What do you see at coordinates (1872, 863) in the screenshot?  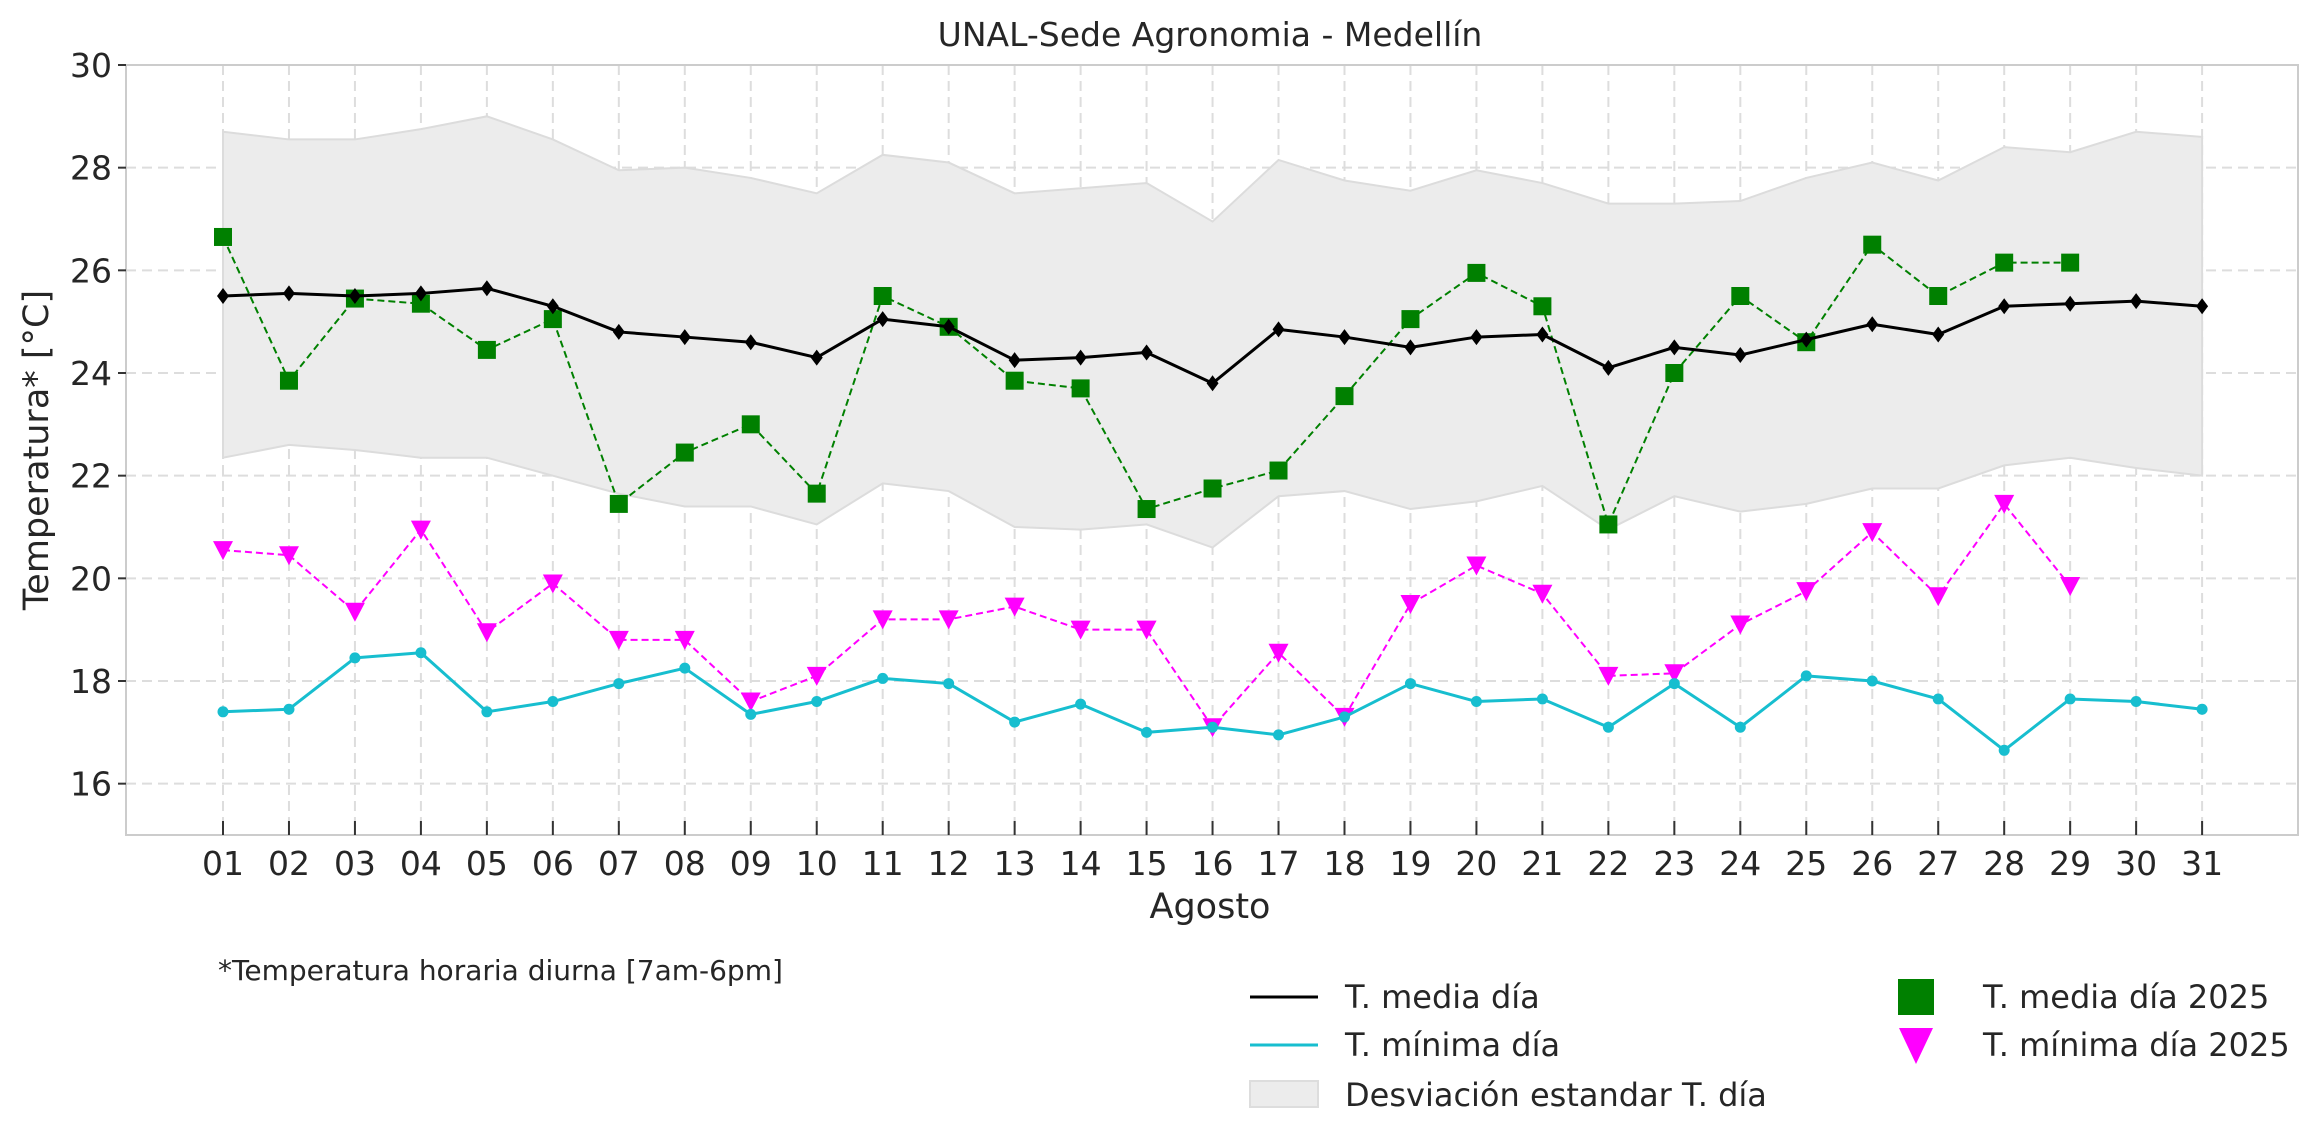 I see `x-tick-label: 26` at bounding box center [1872, 863].